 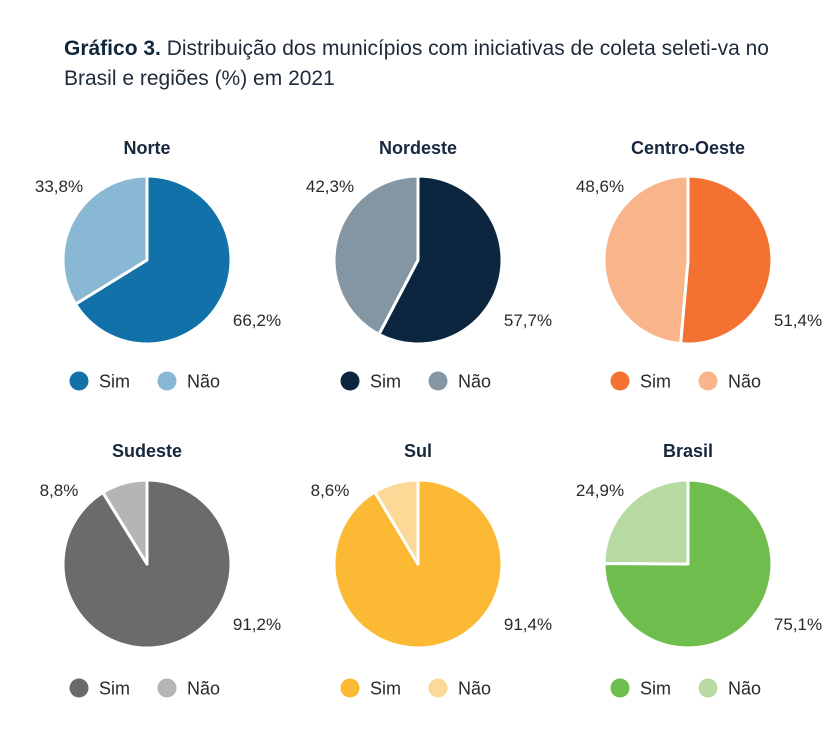 What do you see at coordinates (600, 490) in the screenshot?
I see `pie-label-brasil-nao: 24,9%` at bounding box center [600, 490].